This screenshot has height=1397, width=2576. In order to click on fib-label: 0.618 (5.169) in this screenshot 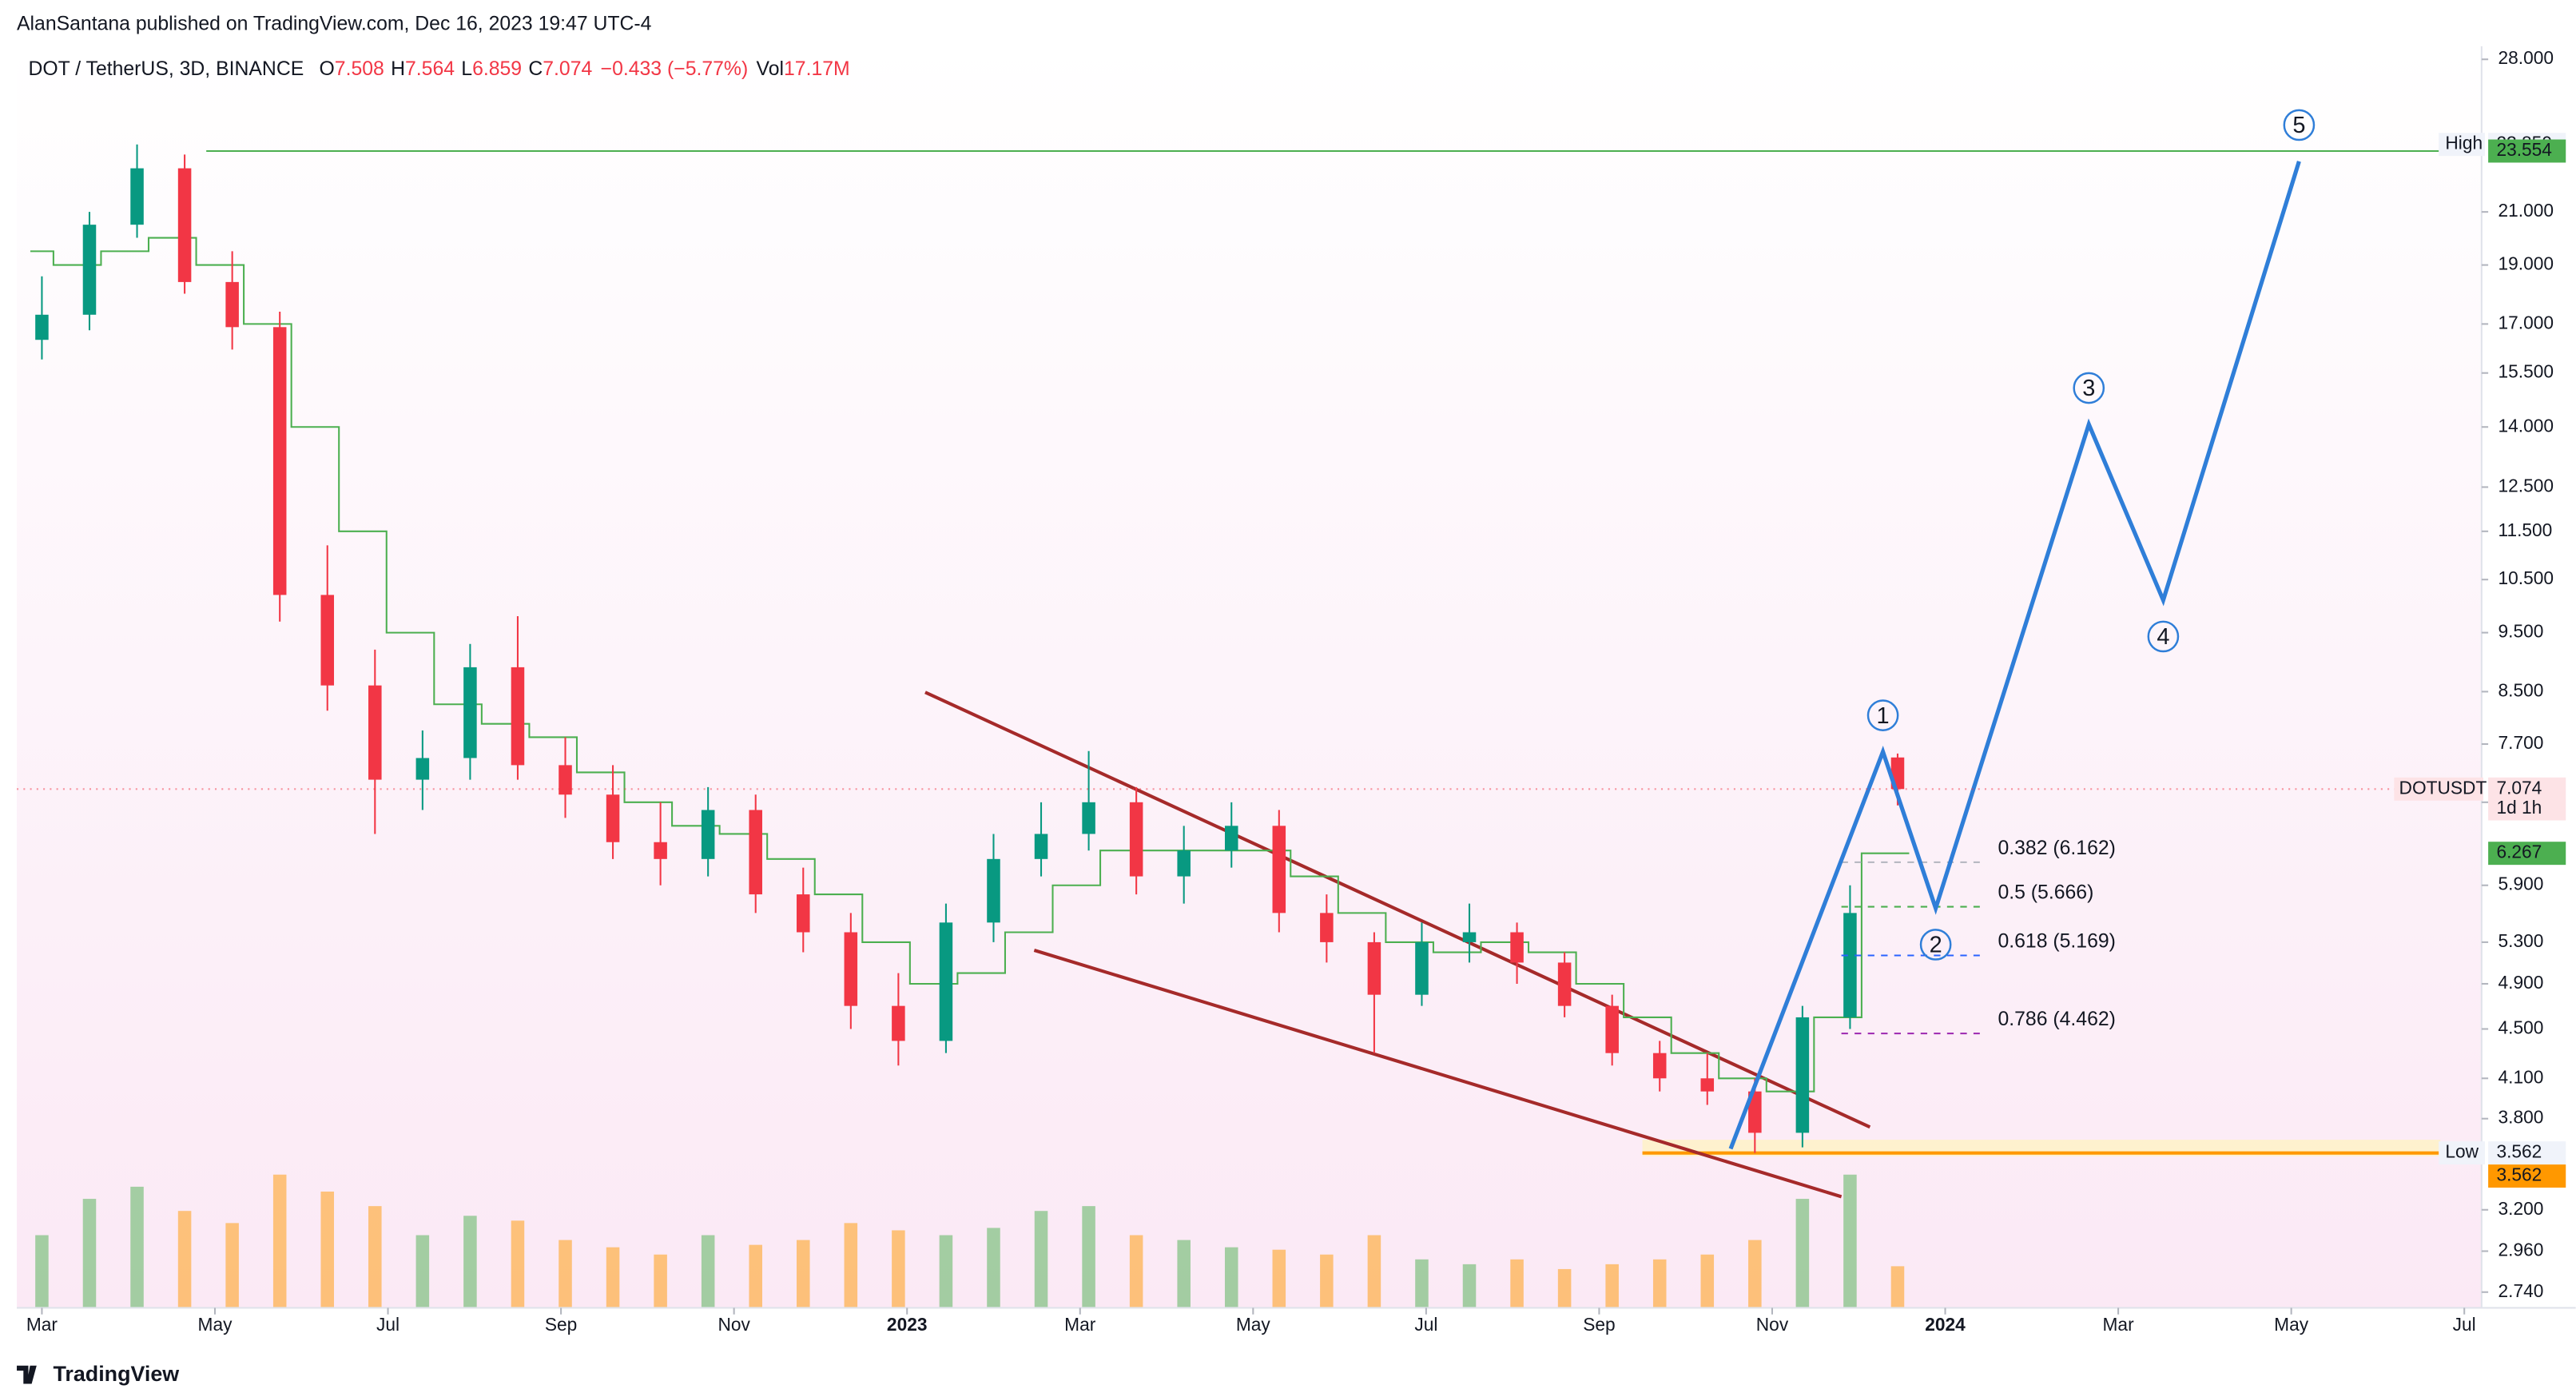, I will do `click(2056, 942)`.